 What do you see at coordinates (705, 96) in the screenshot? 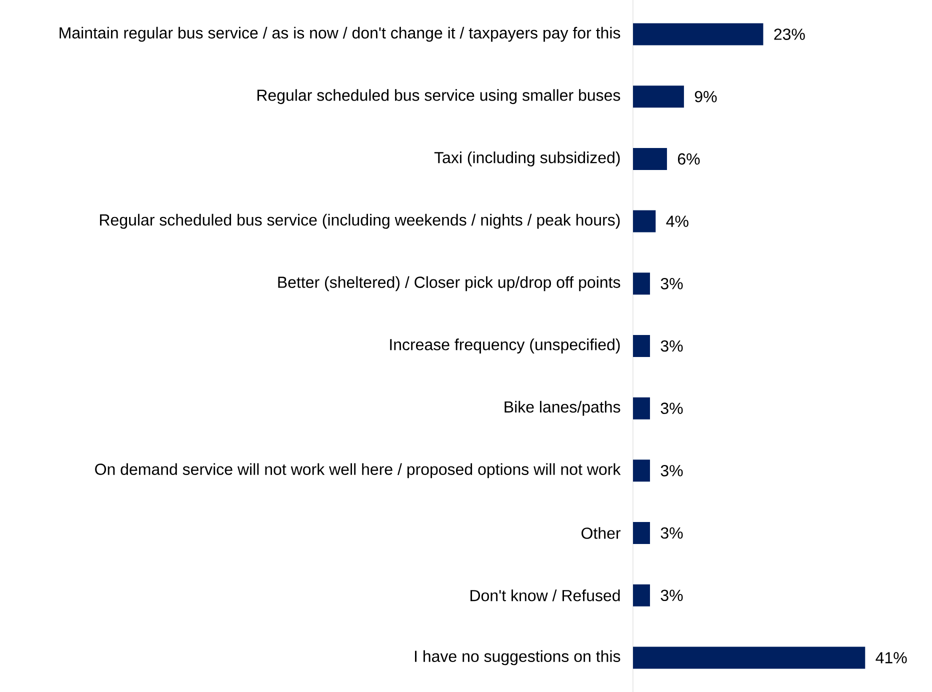
I see `data-label: 9%` at bounding box center [705, 96].